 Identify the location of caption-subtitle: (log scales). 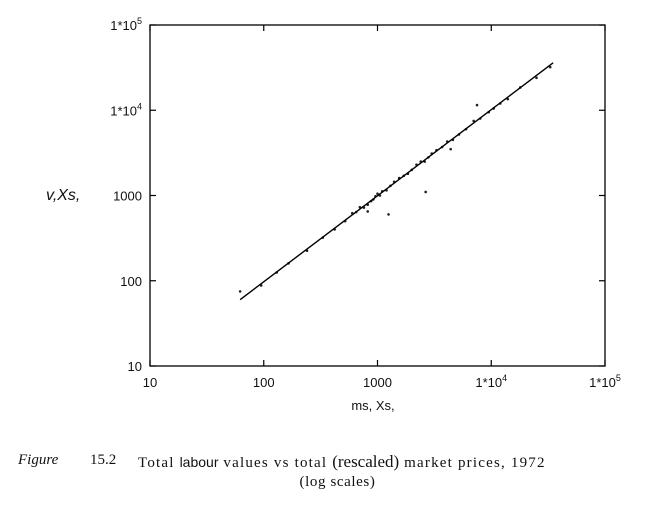
(337, 482).